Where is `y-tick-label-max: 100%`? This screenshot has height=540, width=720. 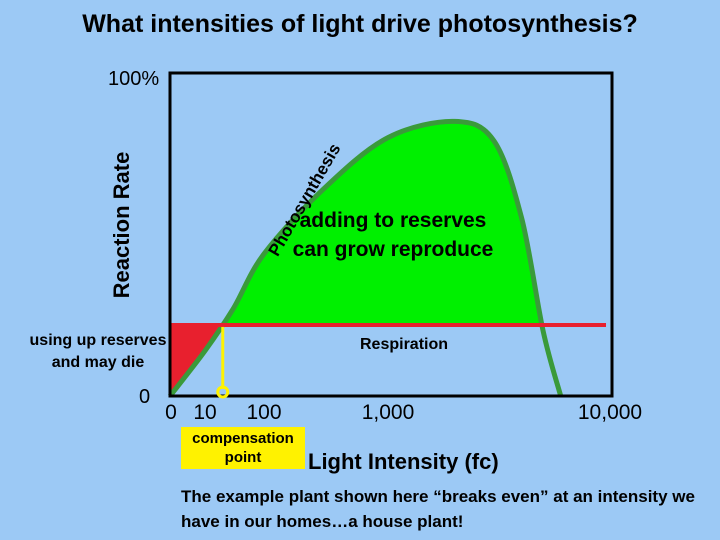
y-tick-label-max: 100% is located at coordinates (134, 79).